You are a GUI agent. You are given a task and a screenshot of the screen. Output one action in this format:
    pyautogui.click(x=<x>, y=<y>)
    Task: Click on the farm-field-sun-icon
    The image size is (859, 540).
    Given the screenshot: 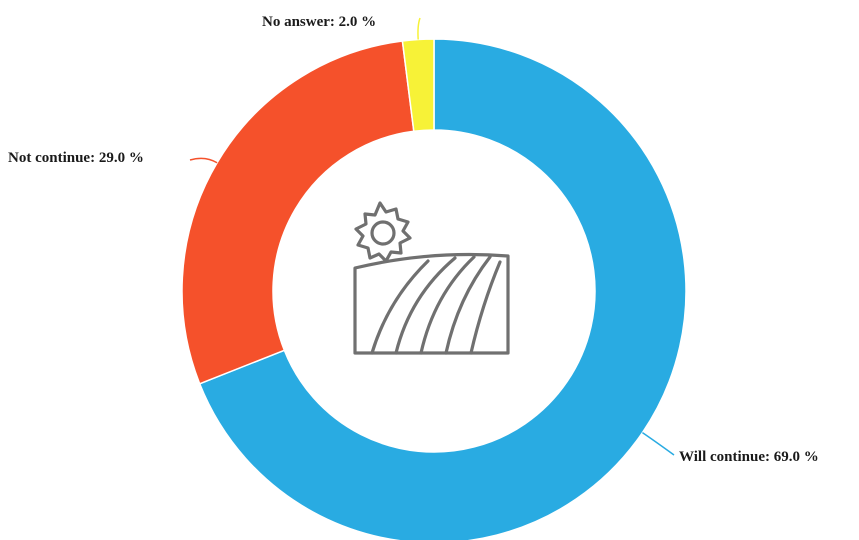 What is the action you would take?
    pyautogui.click(x=431, y=278)
    